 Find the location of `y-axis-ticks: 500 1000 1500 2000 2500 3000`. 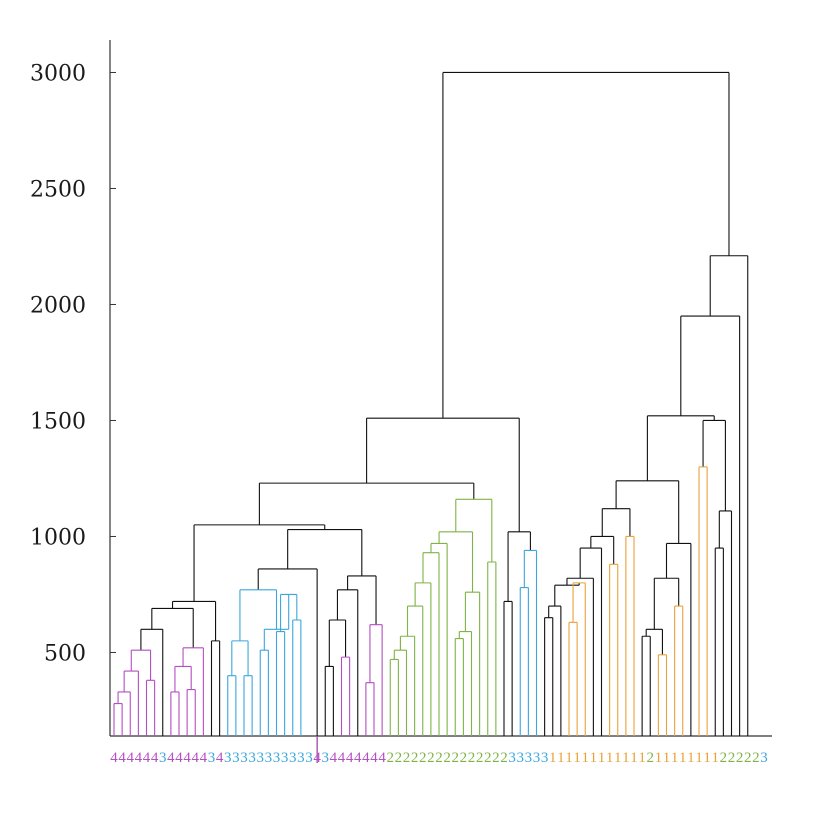

y-axis-ticks: 500 1000 1500 2000 2500 3000 is located at coordinates (73, 363).